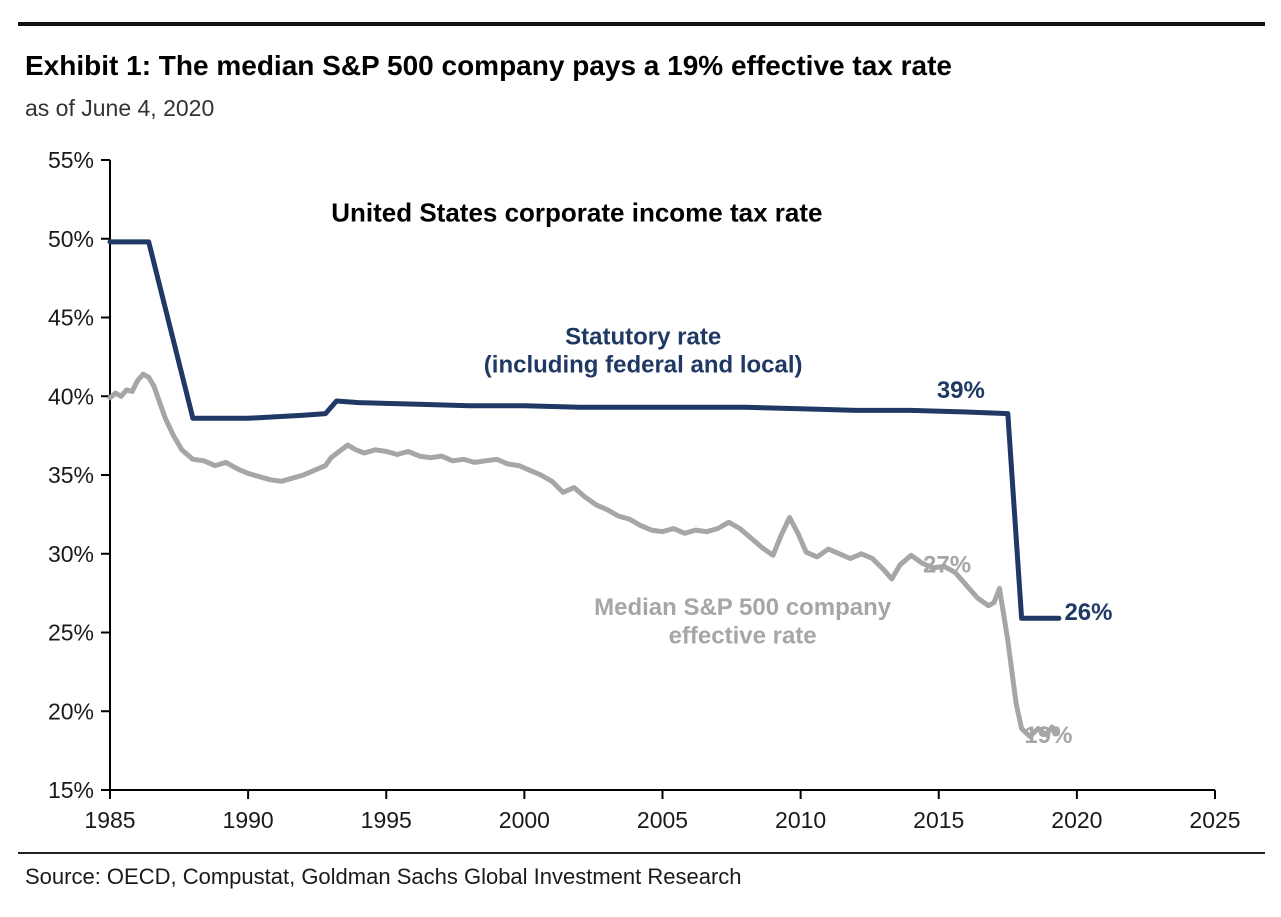 The height and width of the screenshot is (917, 1281). I want to click on y-tick-label: 40%, so click(71, 396).